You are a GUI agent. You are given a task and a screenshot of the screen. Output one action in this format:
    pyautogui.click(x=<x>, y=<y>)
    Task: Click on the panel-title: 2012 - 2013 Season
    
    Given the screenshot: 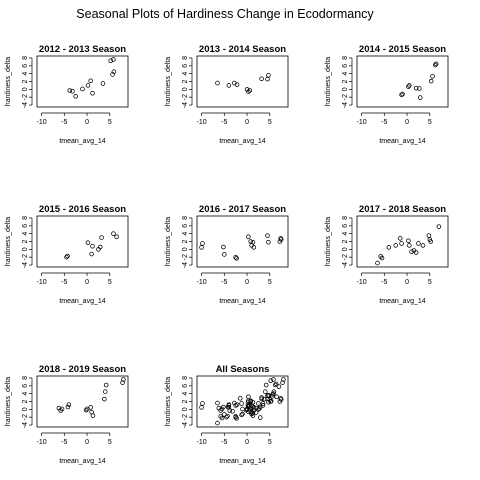 What is the action you would take?
    pyautogui.click(x=82, y=49)
    